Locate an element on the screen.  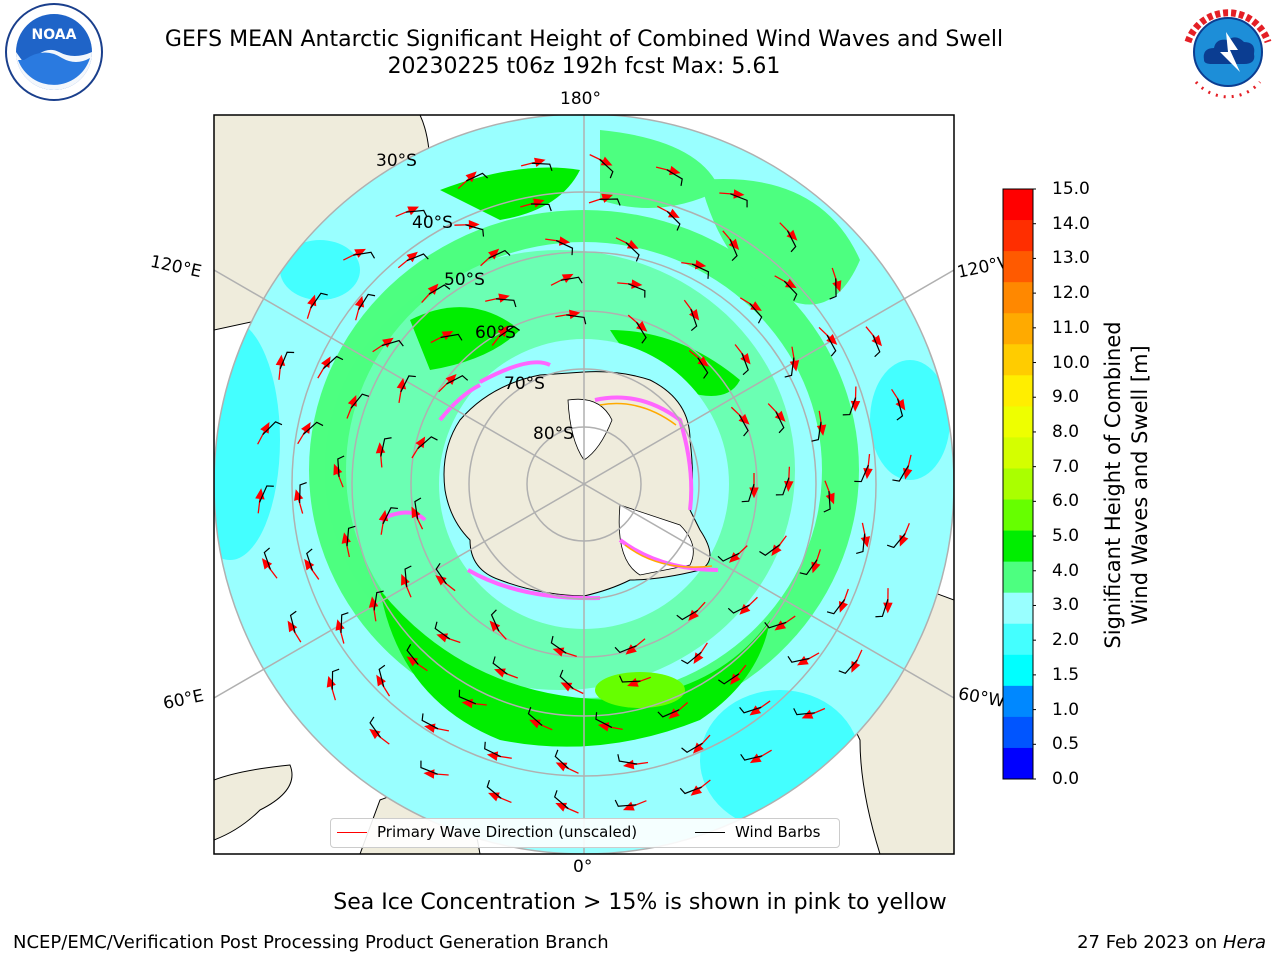
footer-date: 27 Feb 2023 on Hera is located at coordinates (1171, 942).